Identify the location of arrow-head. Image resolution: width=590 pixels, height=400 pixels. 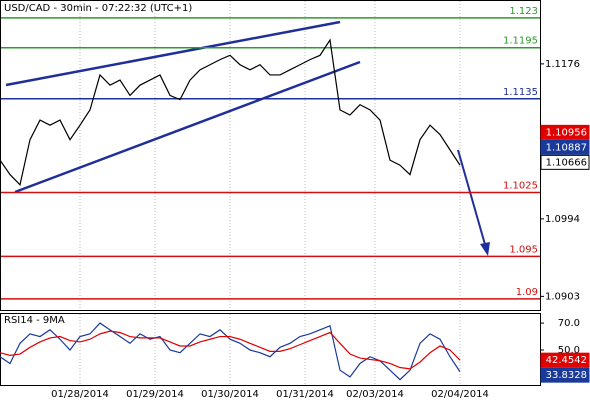
(485, 249).